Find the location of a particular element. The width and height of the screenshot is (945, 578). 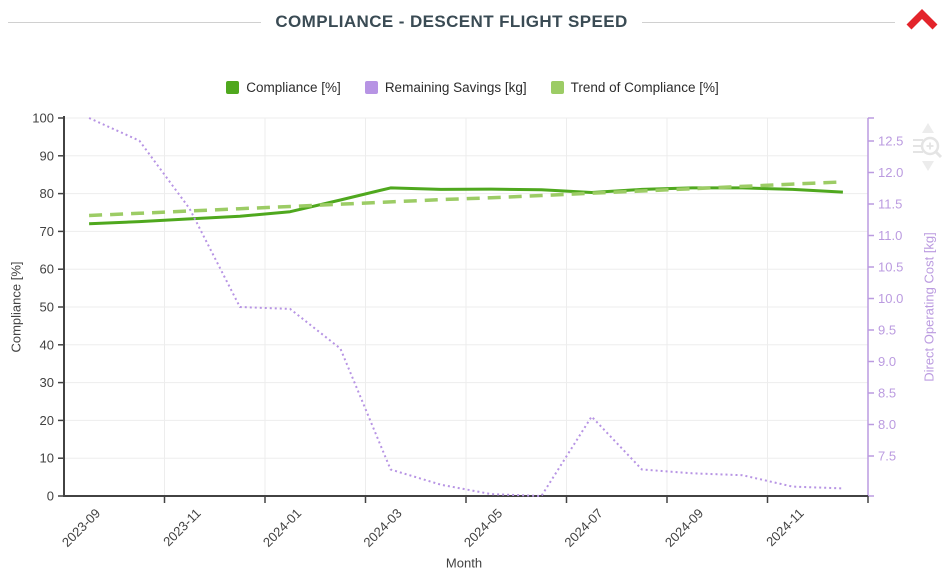

svg-text: 0 is located at coordinates (50, 496).